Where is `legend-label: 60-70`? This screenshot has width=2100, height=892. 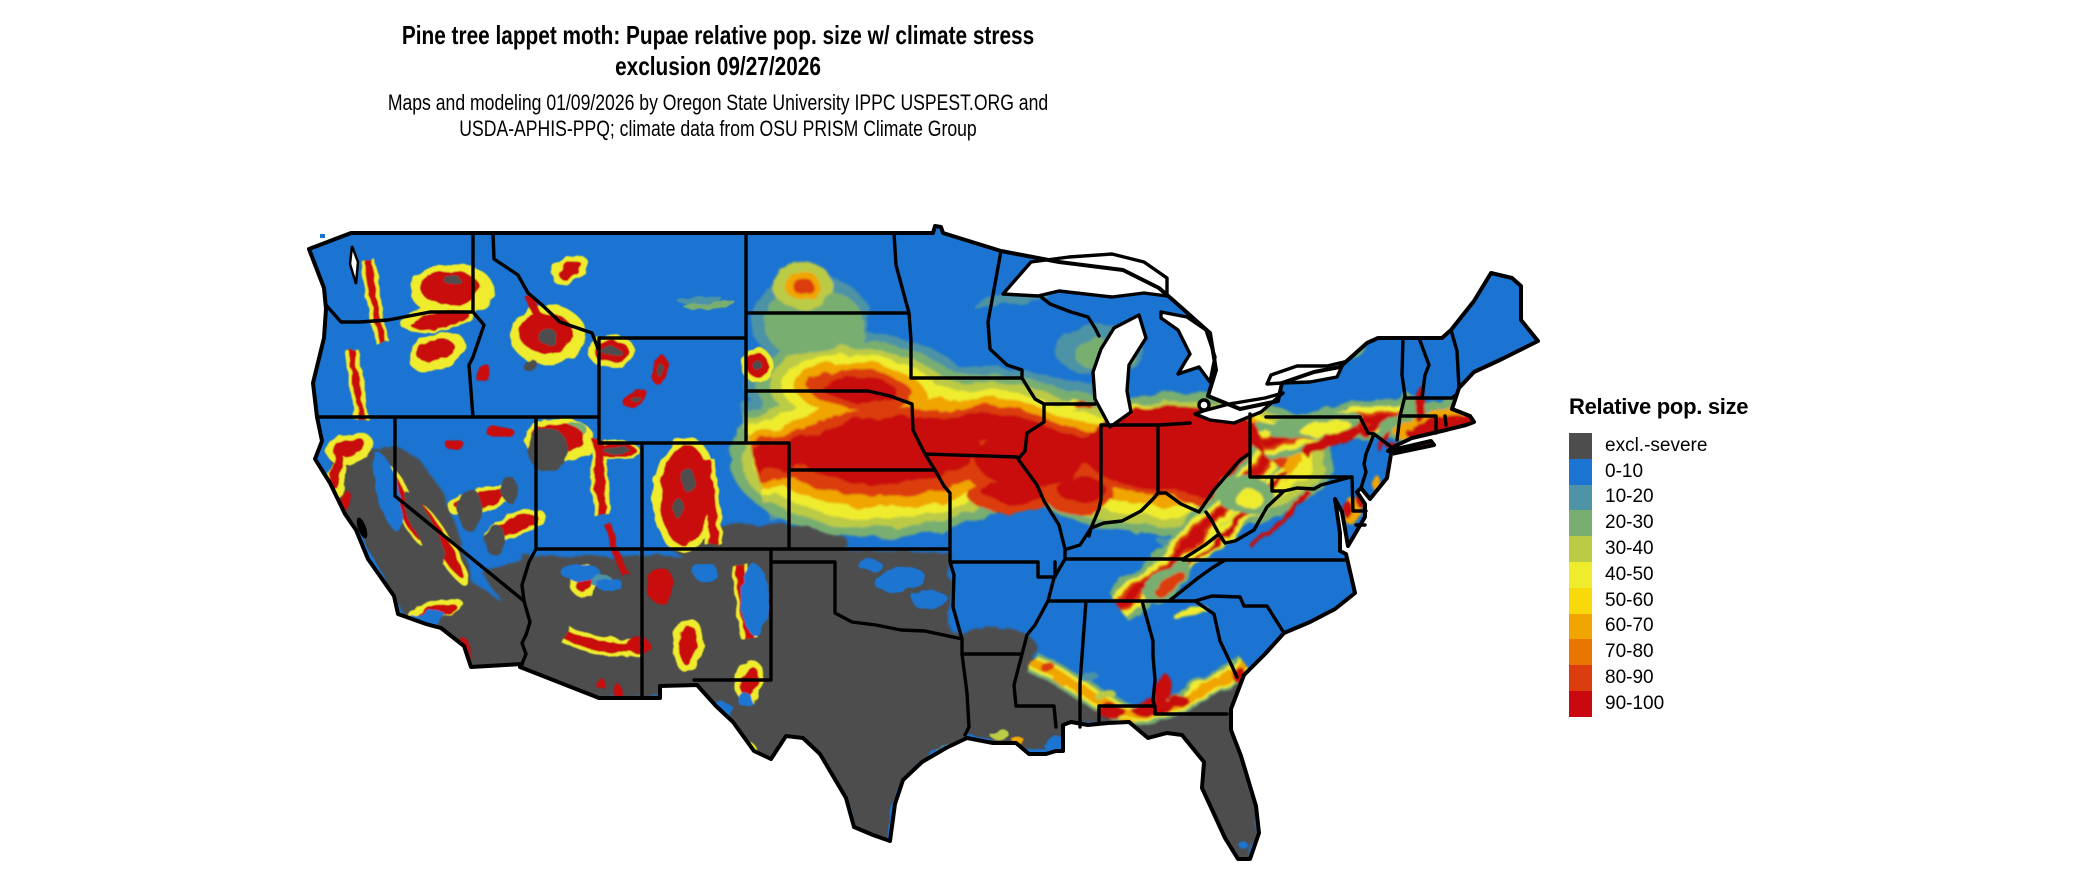 legend-label: 60-70 is located at coordinates (1629, 626).